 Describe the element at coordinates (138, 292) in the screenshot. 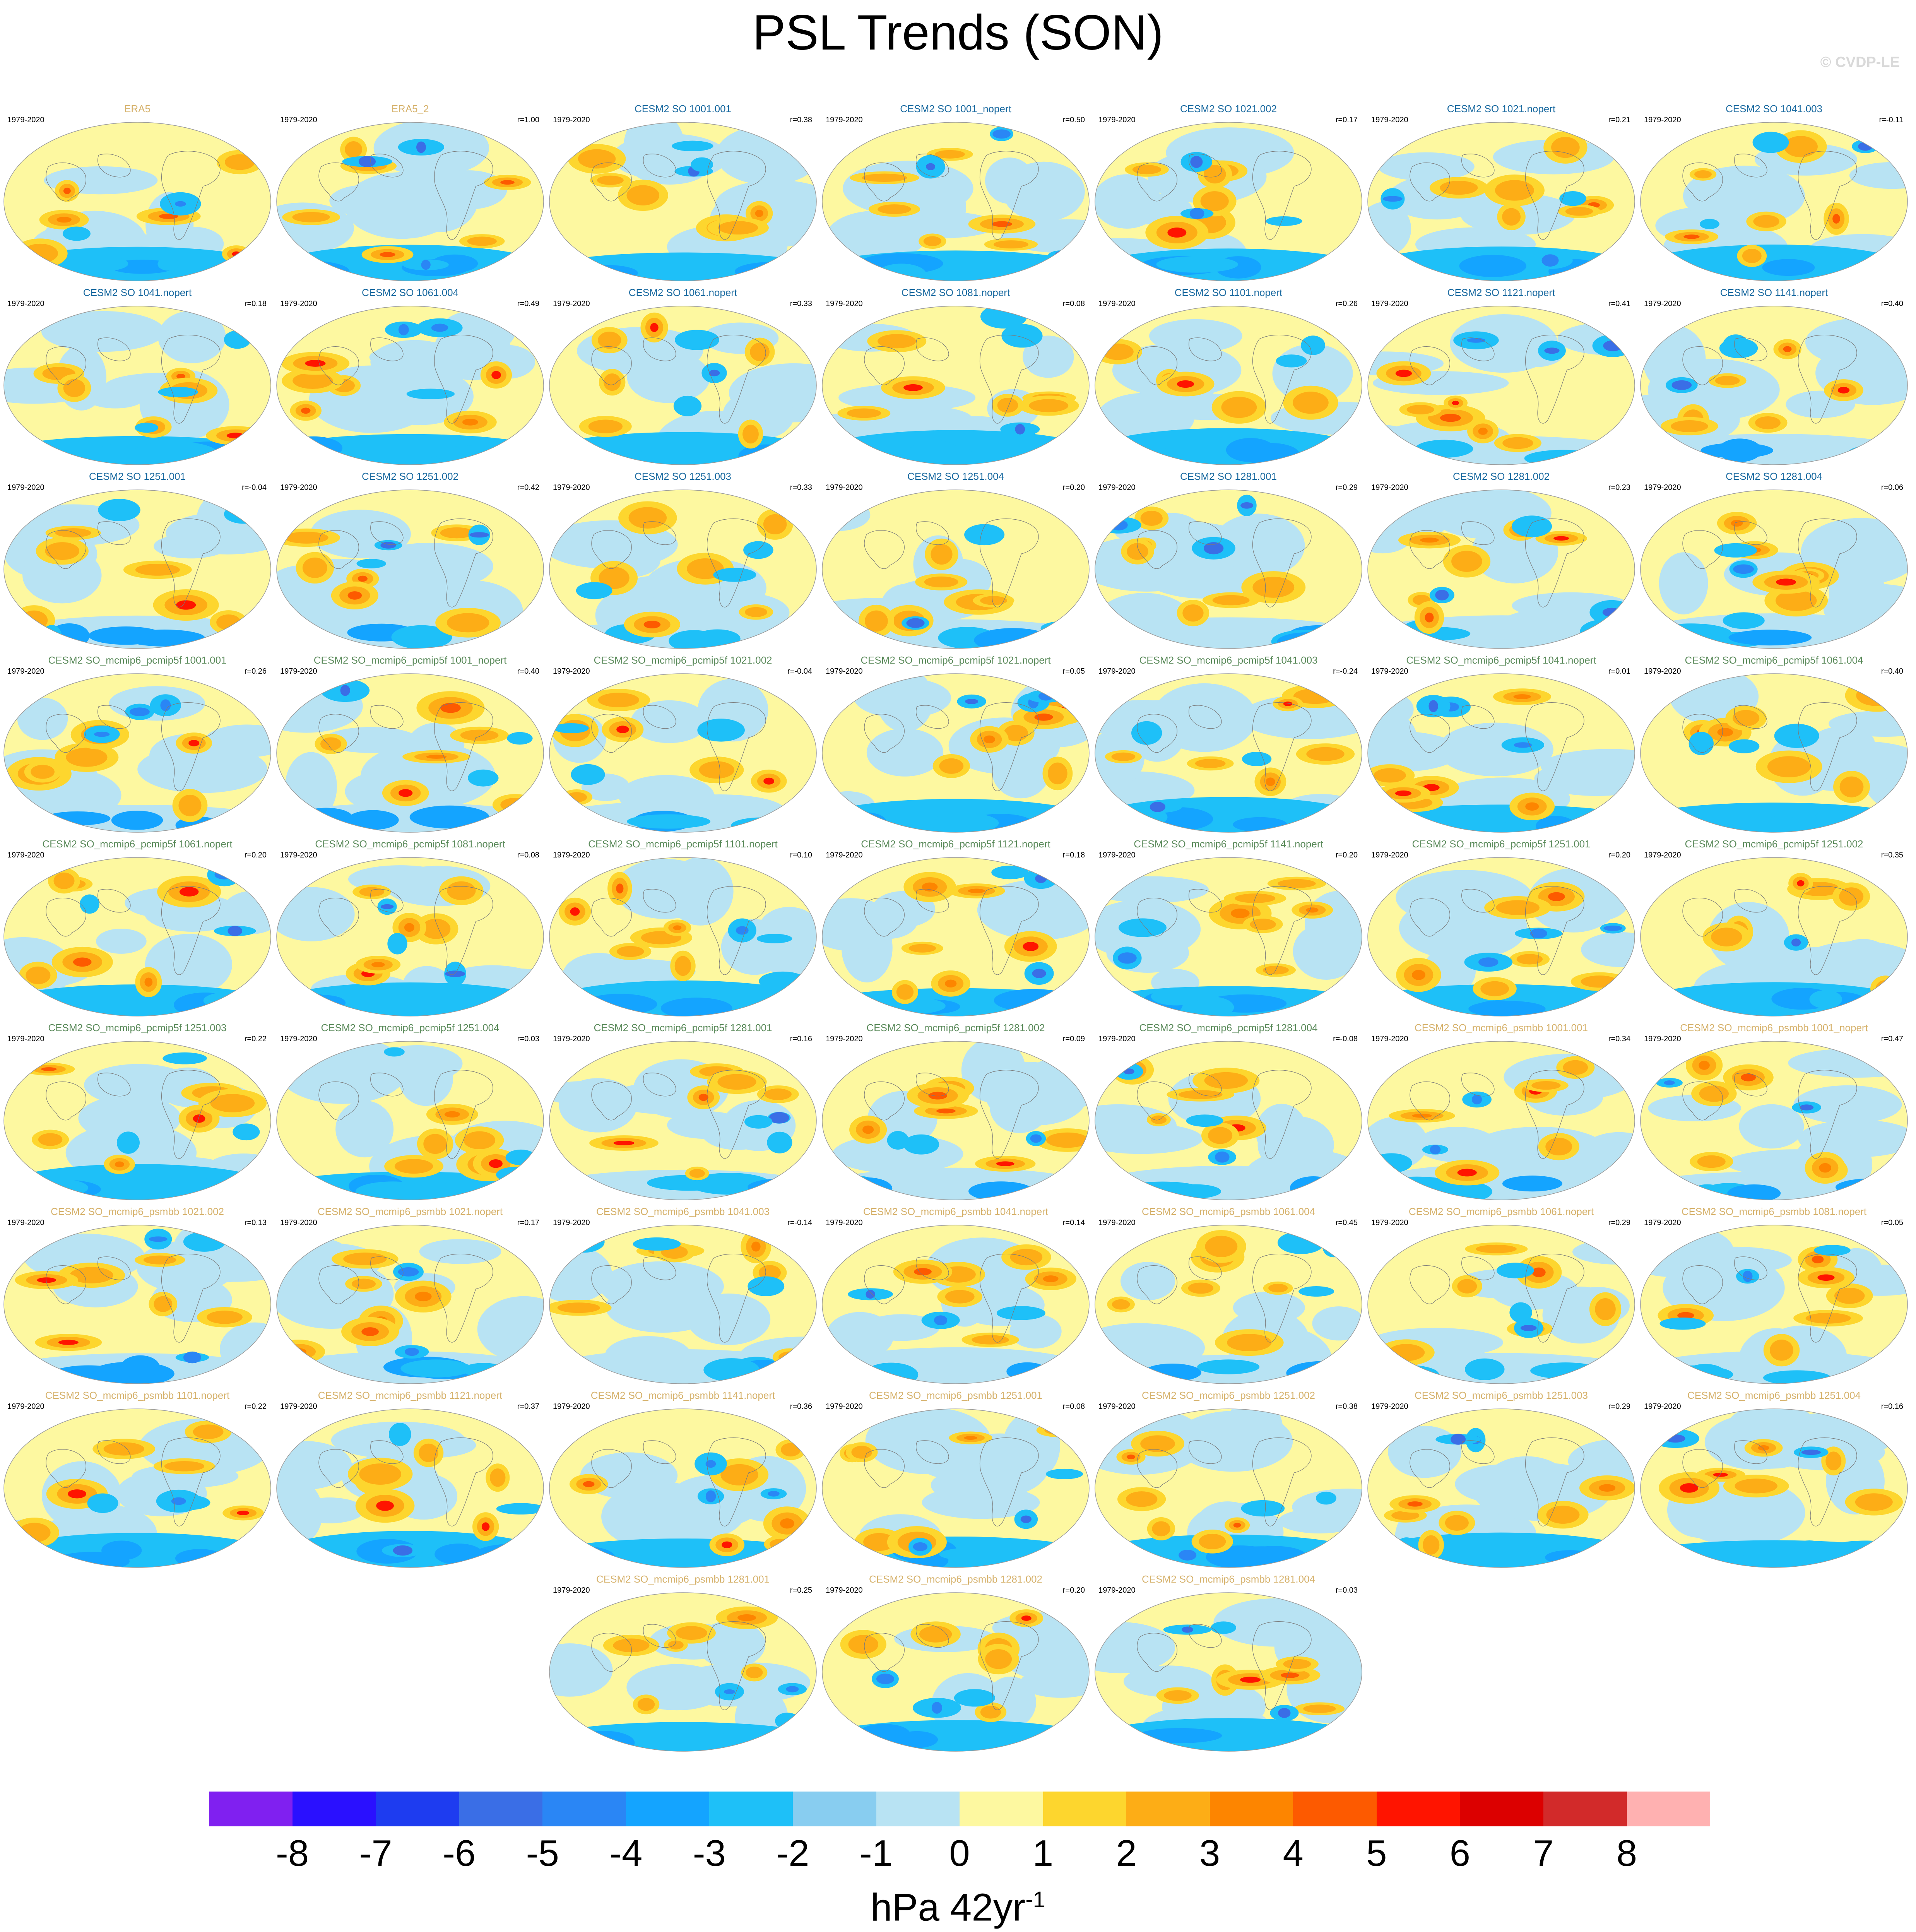

I see `panel-title: CESM2 SO 1041.nopert` at that location.